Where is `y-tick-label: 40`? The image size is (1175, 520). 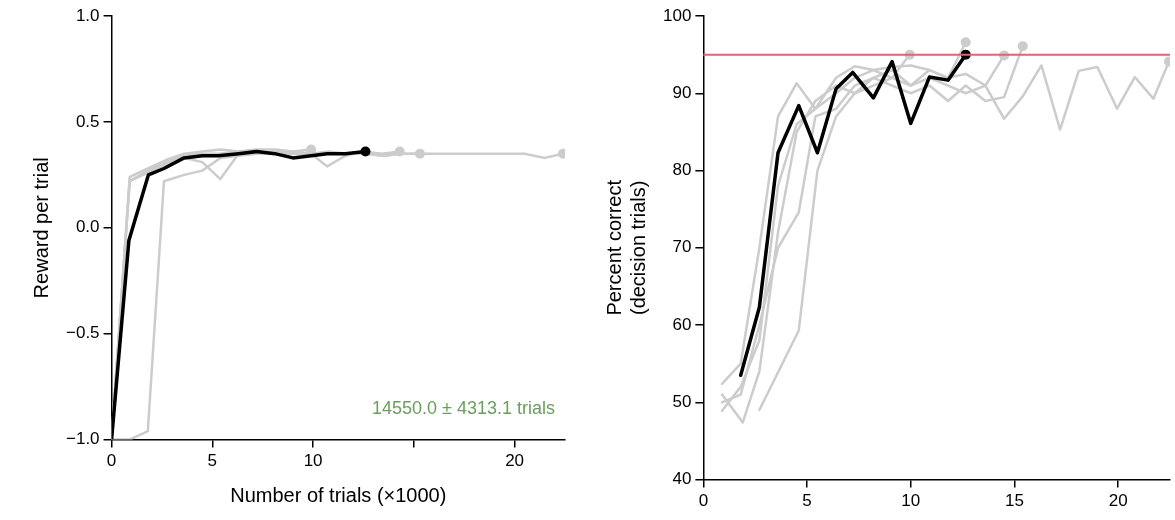
y-tick-label: 40 is located at coordinates (682, 479).